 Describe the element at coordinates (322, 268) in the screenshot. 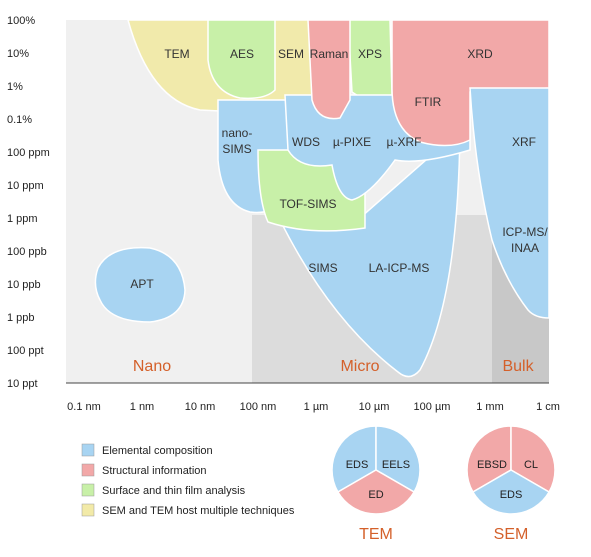

I see `label-sims: SIMS` at that location.